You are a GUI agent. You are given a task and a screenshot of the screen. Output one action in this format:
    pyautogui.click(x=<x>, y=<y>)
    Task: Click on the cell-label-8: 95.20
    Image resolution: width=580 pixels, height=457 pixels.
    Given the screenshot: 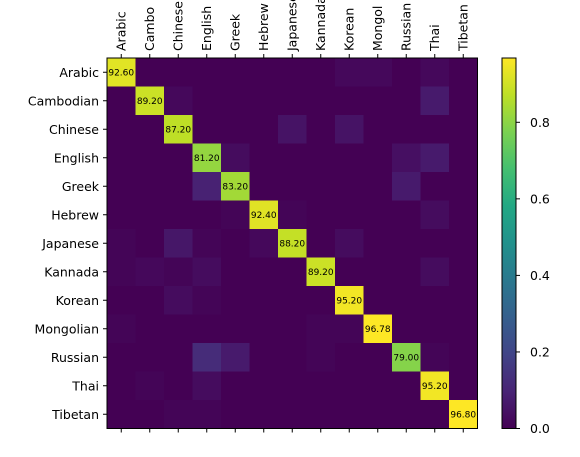 What is the action you would take?
    pyautogui.click(x=349, y=301)
    